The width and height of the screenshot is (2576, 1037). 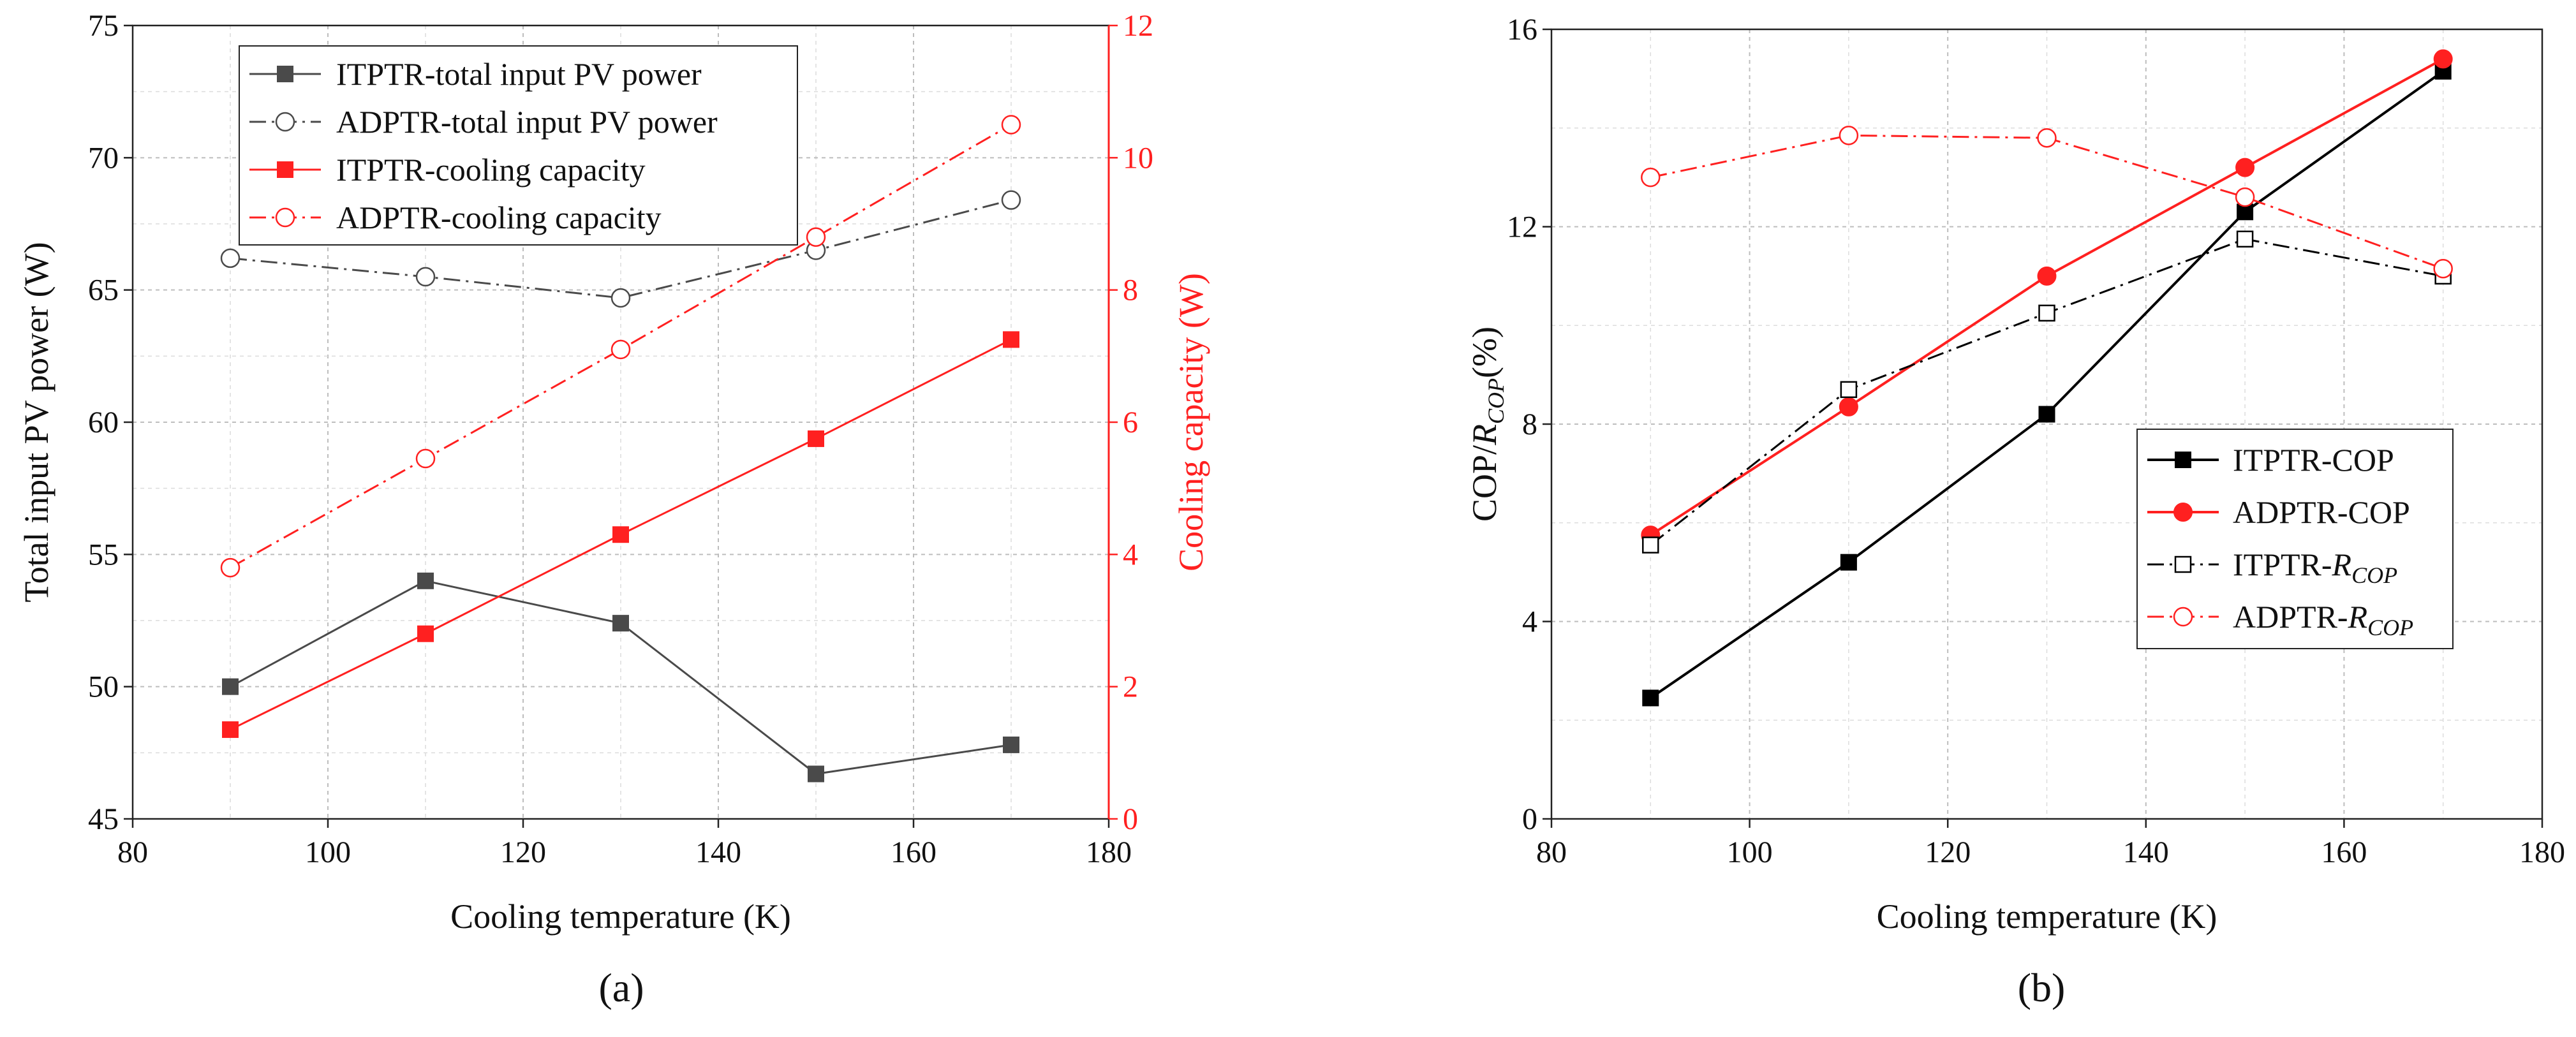 I want to click on y-tick-label: 75, so click(x=103, y=26).